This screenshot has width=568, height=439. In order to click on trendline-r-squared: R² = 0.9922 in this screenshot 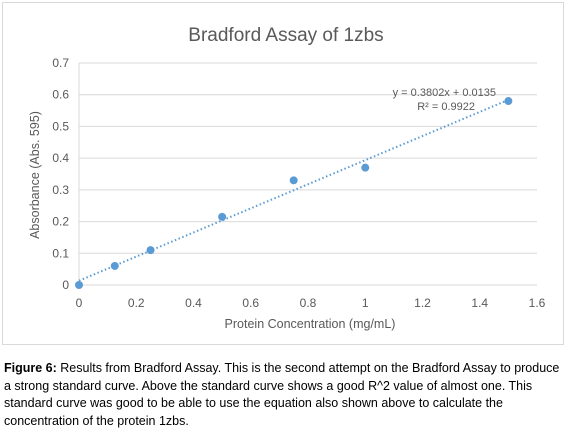, I will do `click(446, 107)`.